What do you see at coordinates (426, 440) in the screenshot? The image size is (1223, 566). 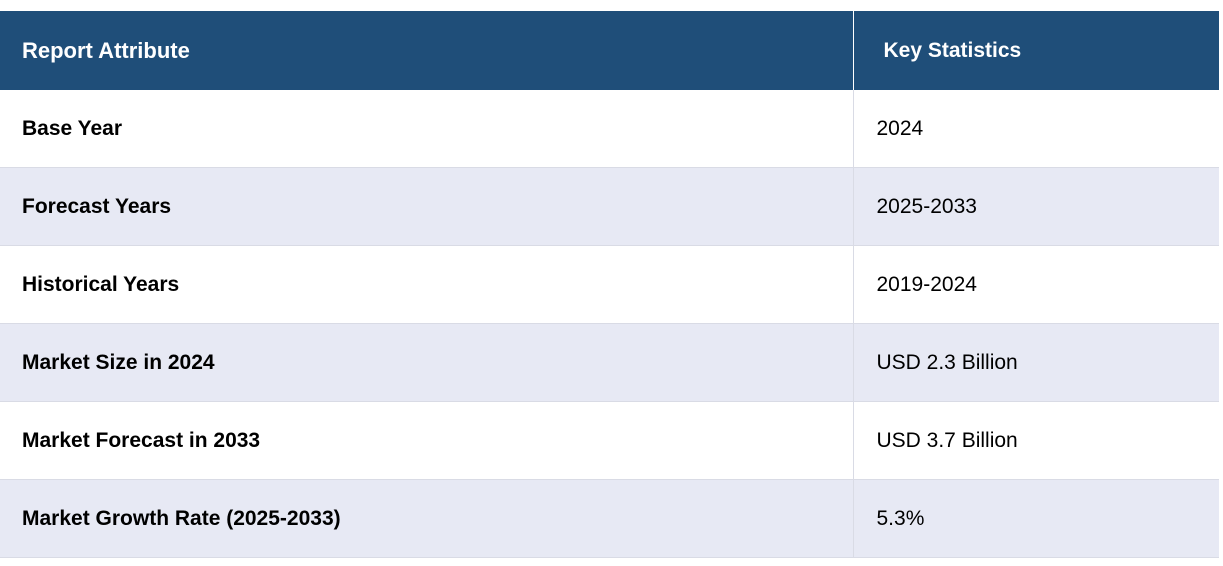 I see `row-attribute: Market Forecast in 2033` at bounding box center [426, 440].